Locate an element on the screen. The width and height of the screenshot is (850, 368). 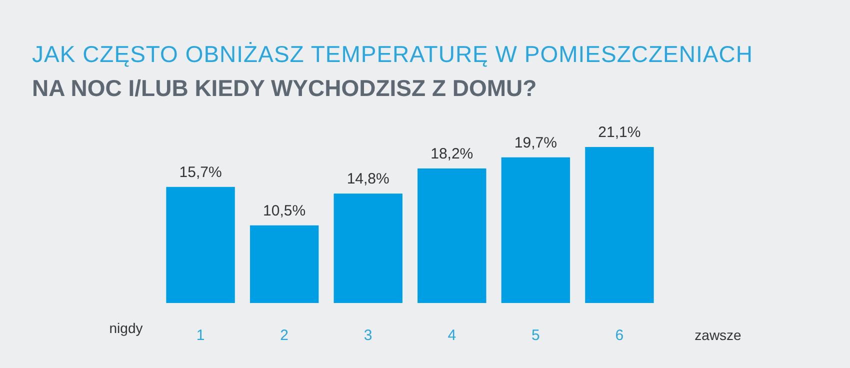
x-tick-label: 1 is located at coordinates (200, 335).